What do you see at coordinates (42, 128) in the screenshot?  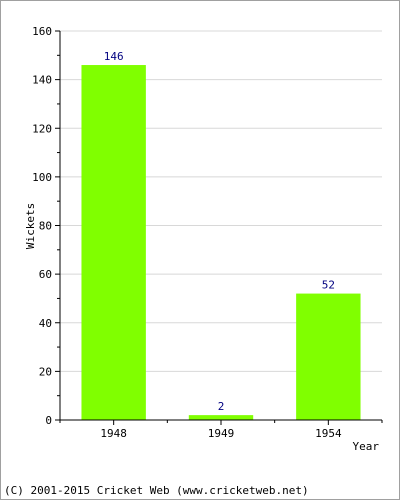 I see `y-tick-label: 120` at bounding box center [42, 128].